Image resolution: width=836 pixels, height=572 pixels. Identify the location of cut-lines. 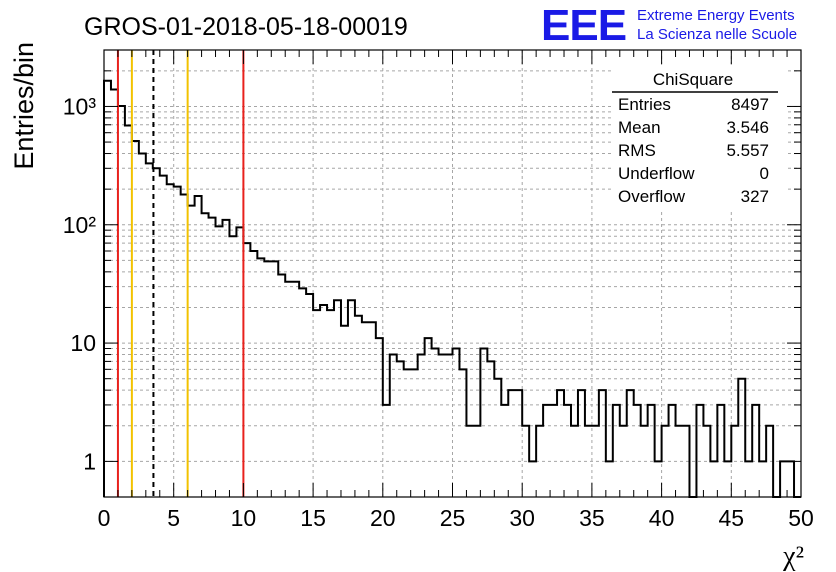
(180, 273).